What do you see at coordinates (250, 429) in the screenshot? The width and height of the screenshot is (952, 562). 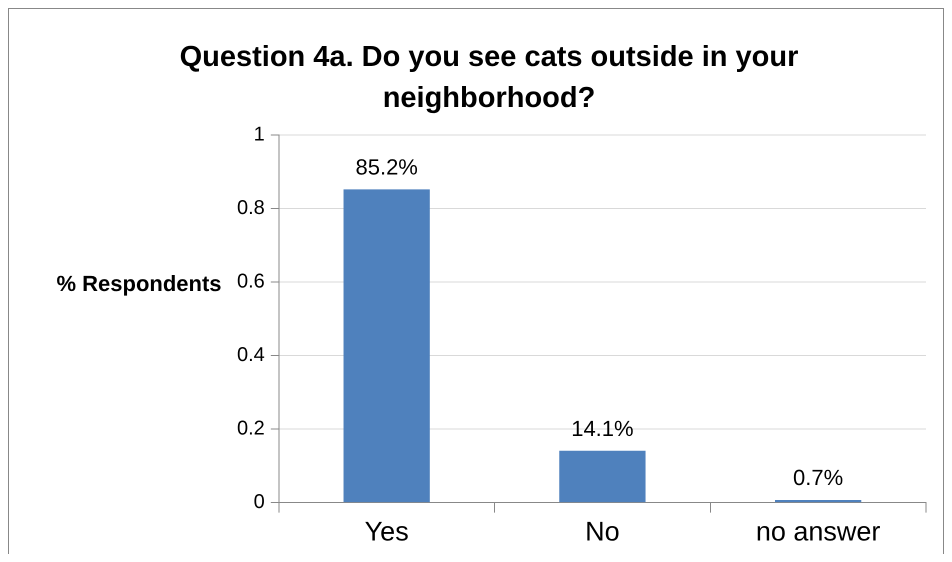 I see `y-tick-label: 0.2` at bounding box center [250, 429].